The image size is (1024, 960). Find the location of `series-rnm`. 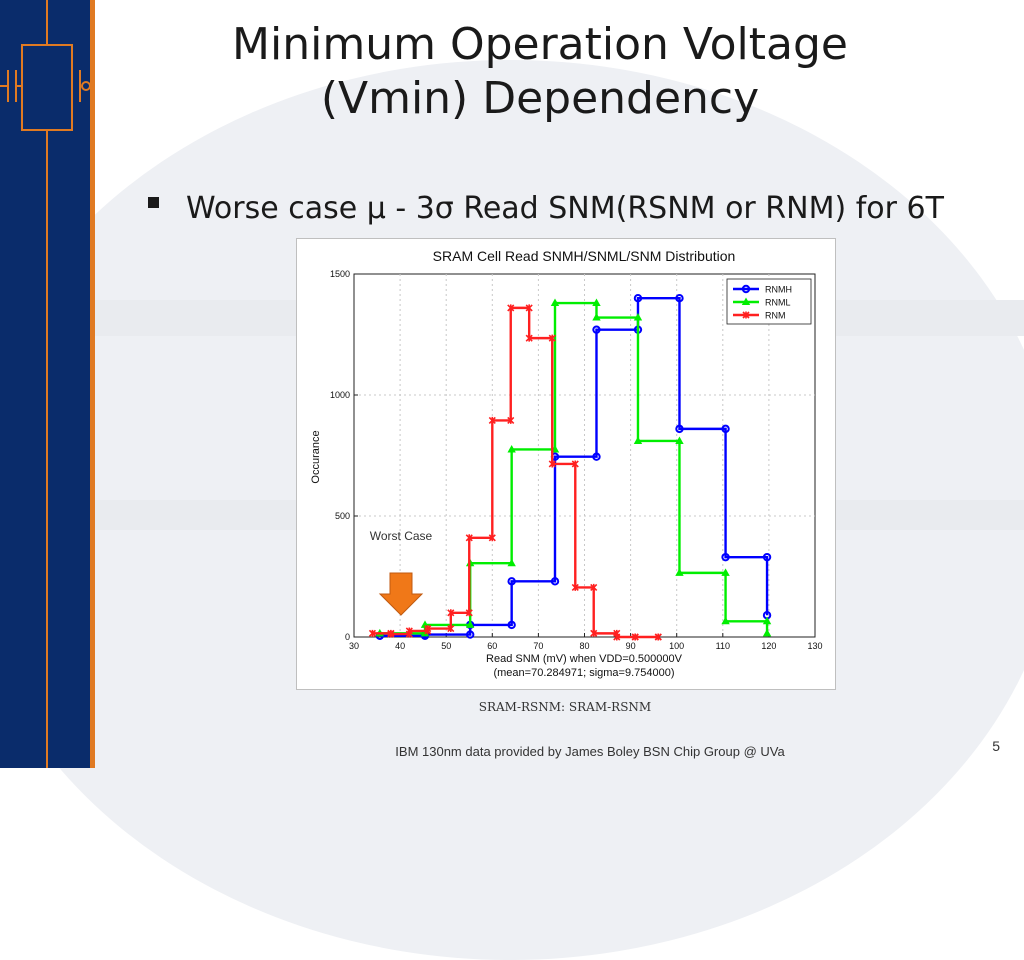

series-rnm is located at coordinates (515, 472).